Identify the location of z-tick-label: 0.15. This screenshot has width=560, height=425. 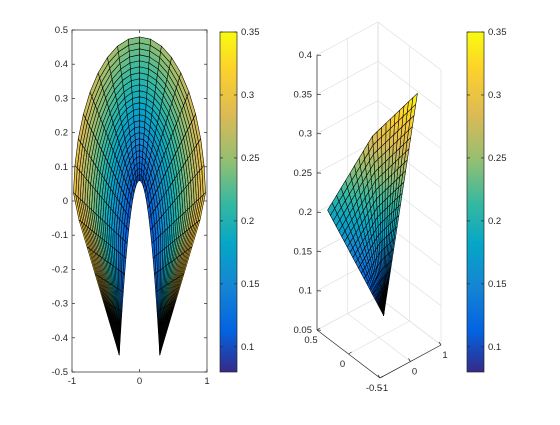
(303, 251).